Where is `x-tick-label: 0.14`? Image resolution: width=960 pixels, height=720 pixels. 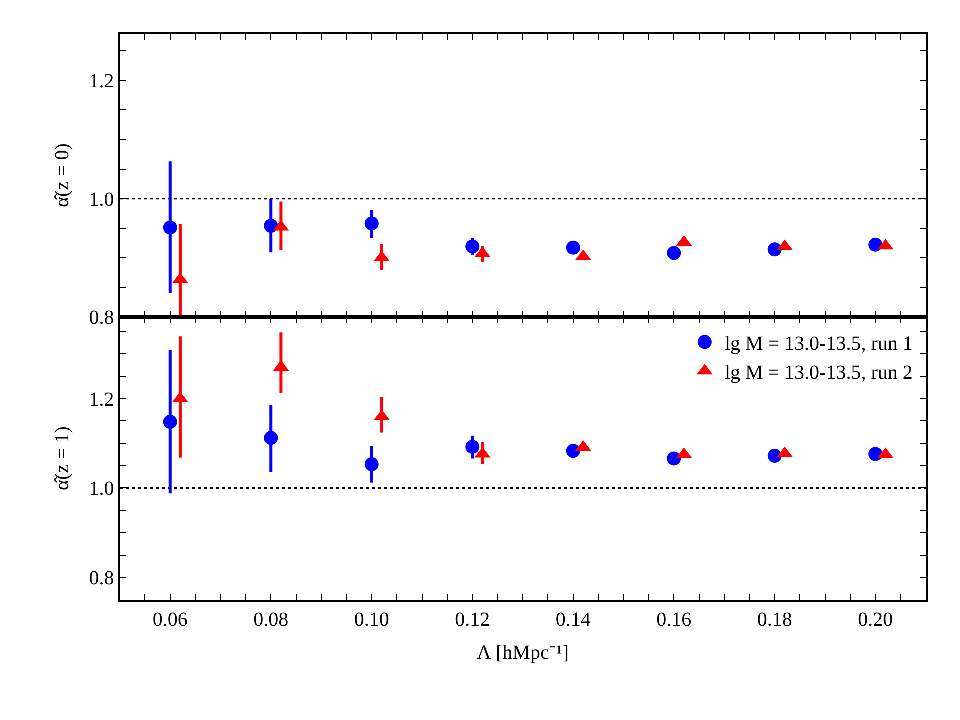 x-tick-label: 0.14 is located at coordinates (573, 619).